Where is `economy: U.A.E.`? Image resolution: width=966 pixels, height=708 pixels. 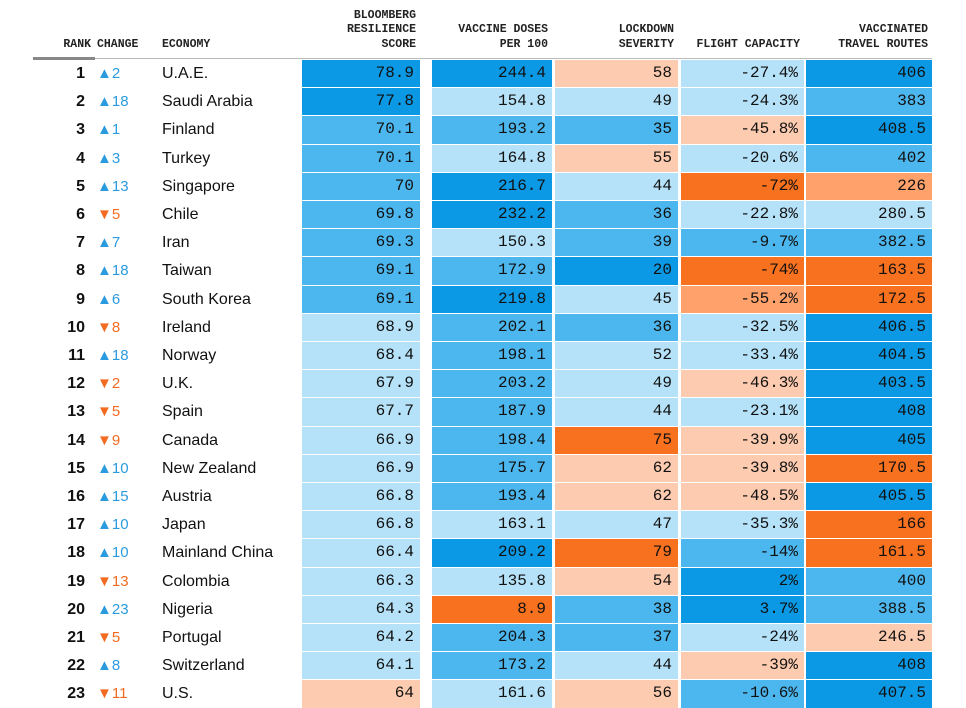 economy: U.A.E. is located at coordinates (185, 73).